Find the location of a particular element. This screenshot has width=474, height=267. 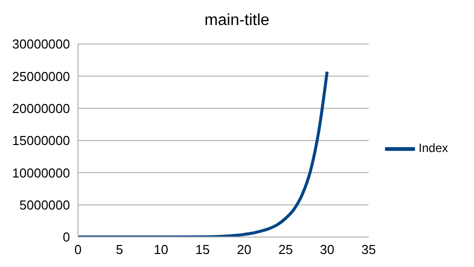

x-tick-label: 5 is located at coordinates (120, 250).